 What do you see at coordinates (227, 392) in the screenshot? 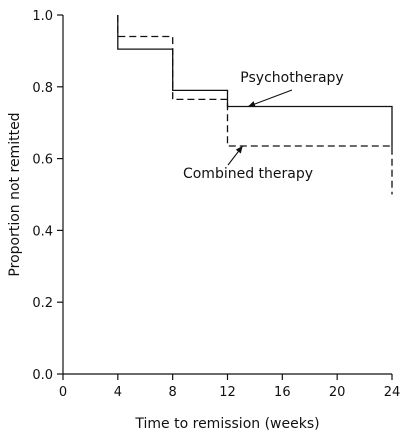
I see `x-tick-label: 12` at bounding box center [227, 392].